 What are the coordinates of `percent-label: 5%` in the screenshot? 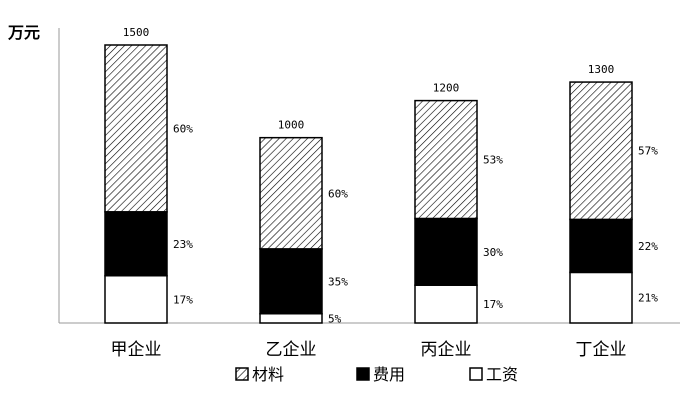 It's located at (335, 318).